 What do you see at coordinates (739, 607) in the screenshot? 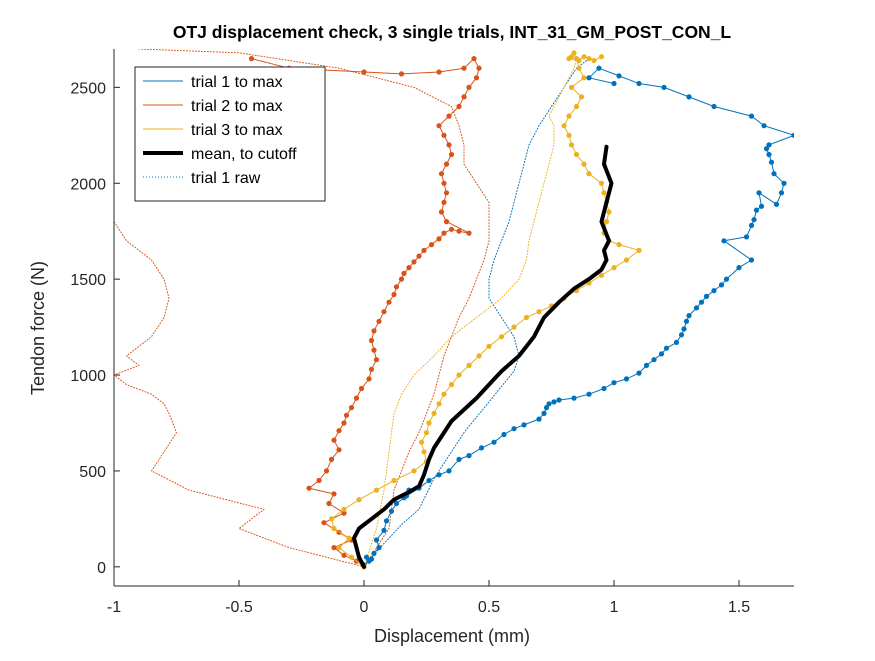
I see `x-tick-label: 1.5` at bounding box center [739, 607].